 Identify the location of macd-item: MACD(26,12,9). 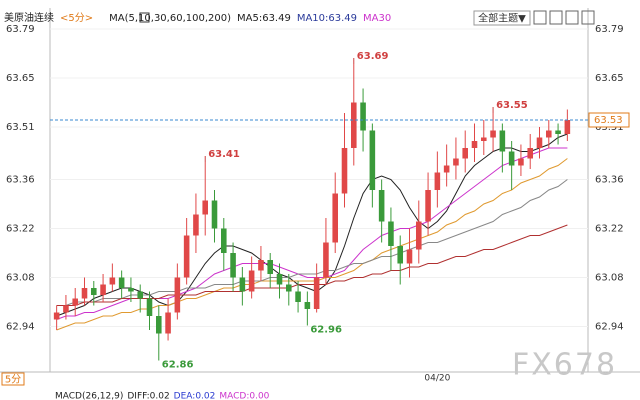
(89, 396).